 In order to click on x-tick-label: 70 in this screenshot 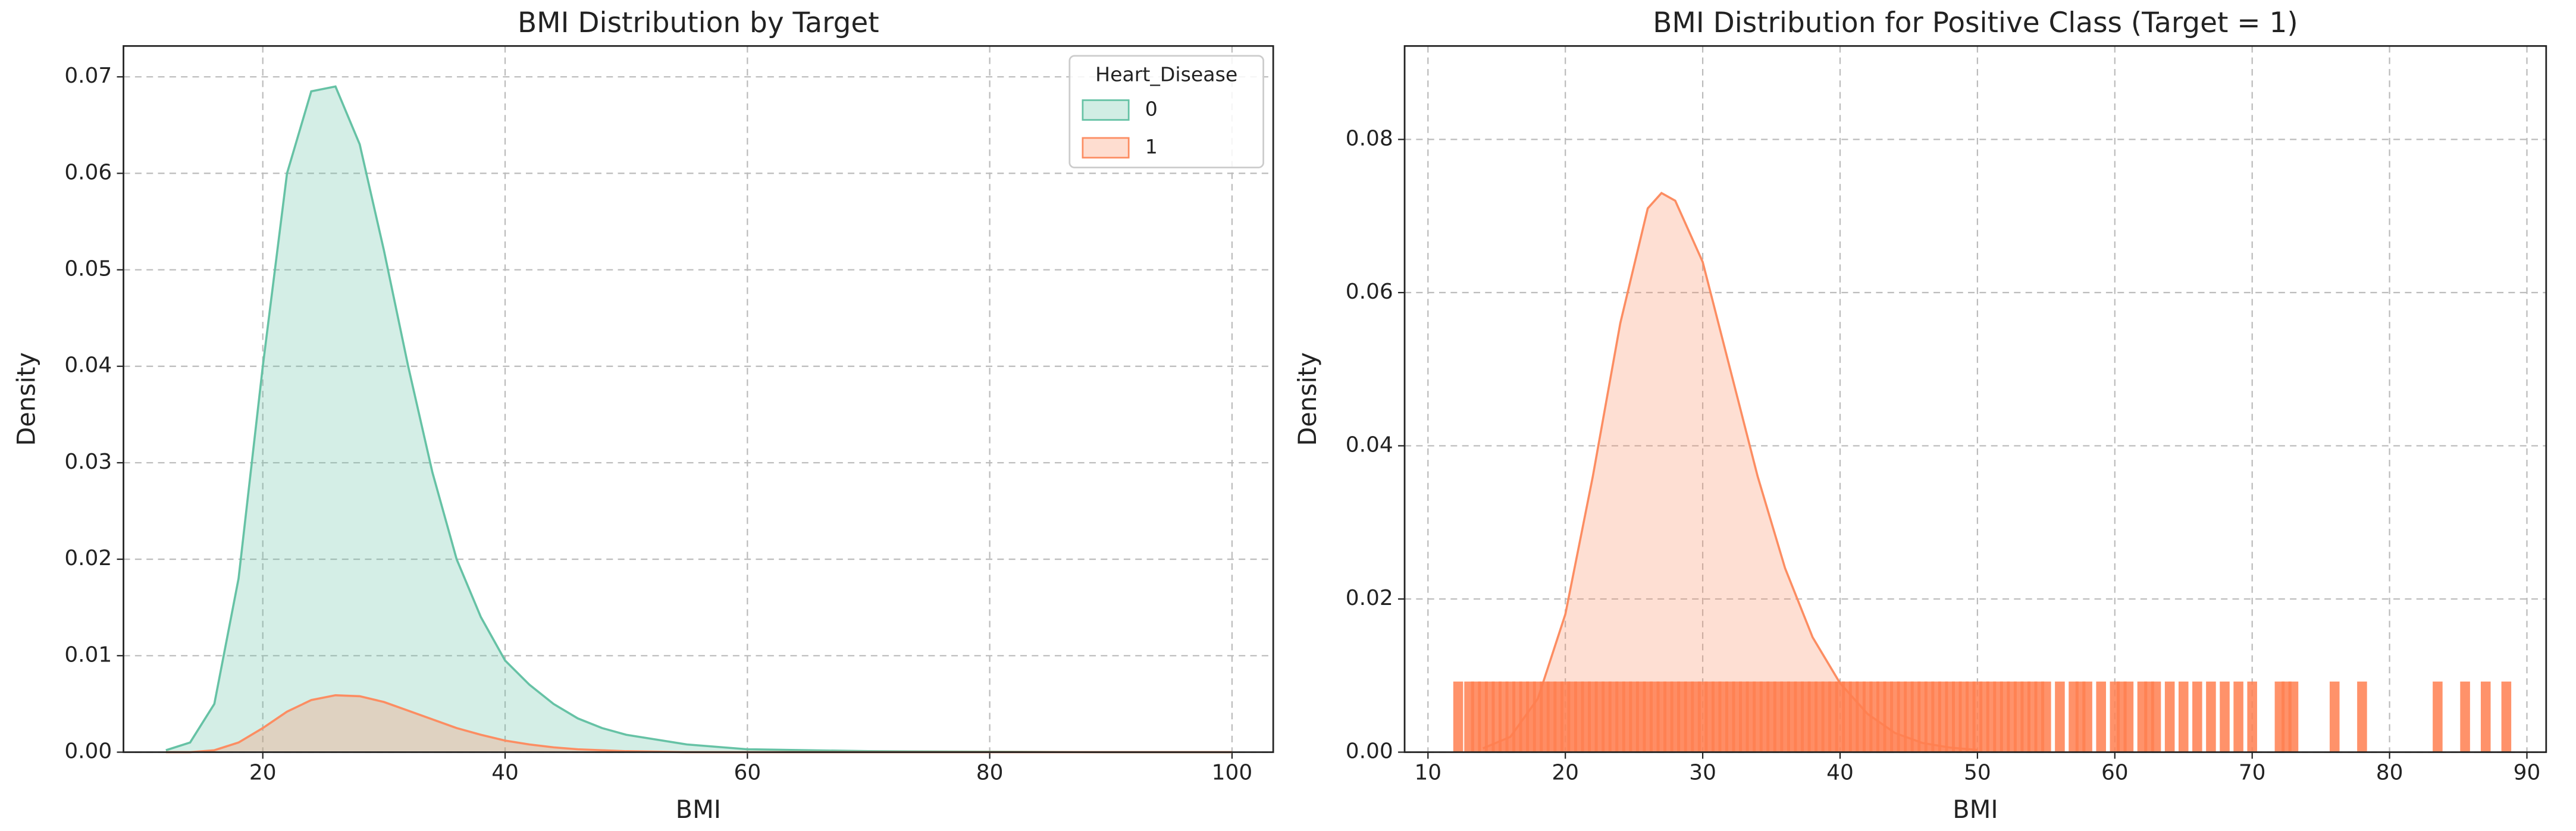, I will do `click(2253, 772)`.